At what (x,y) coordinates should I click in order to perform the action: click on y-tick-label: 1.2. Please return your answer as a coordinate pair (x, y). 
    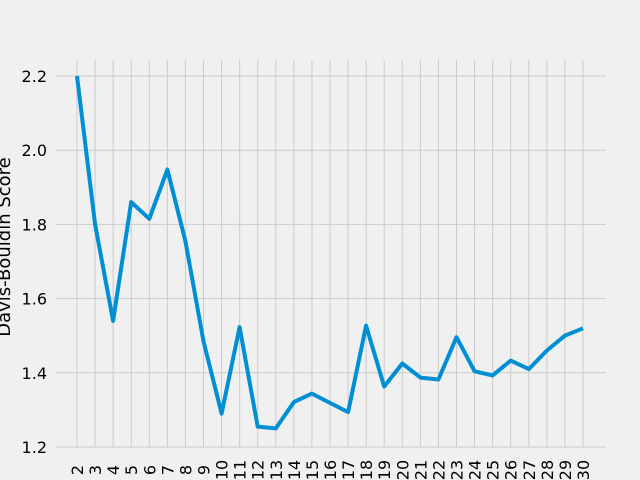
    Looking at the image, I should click on (34, 447).